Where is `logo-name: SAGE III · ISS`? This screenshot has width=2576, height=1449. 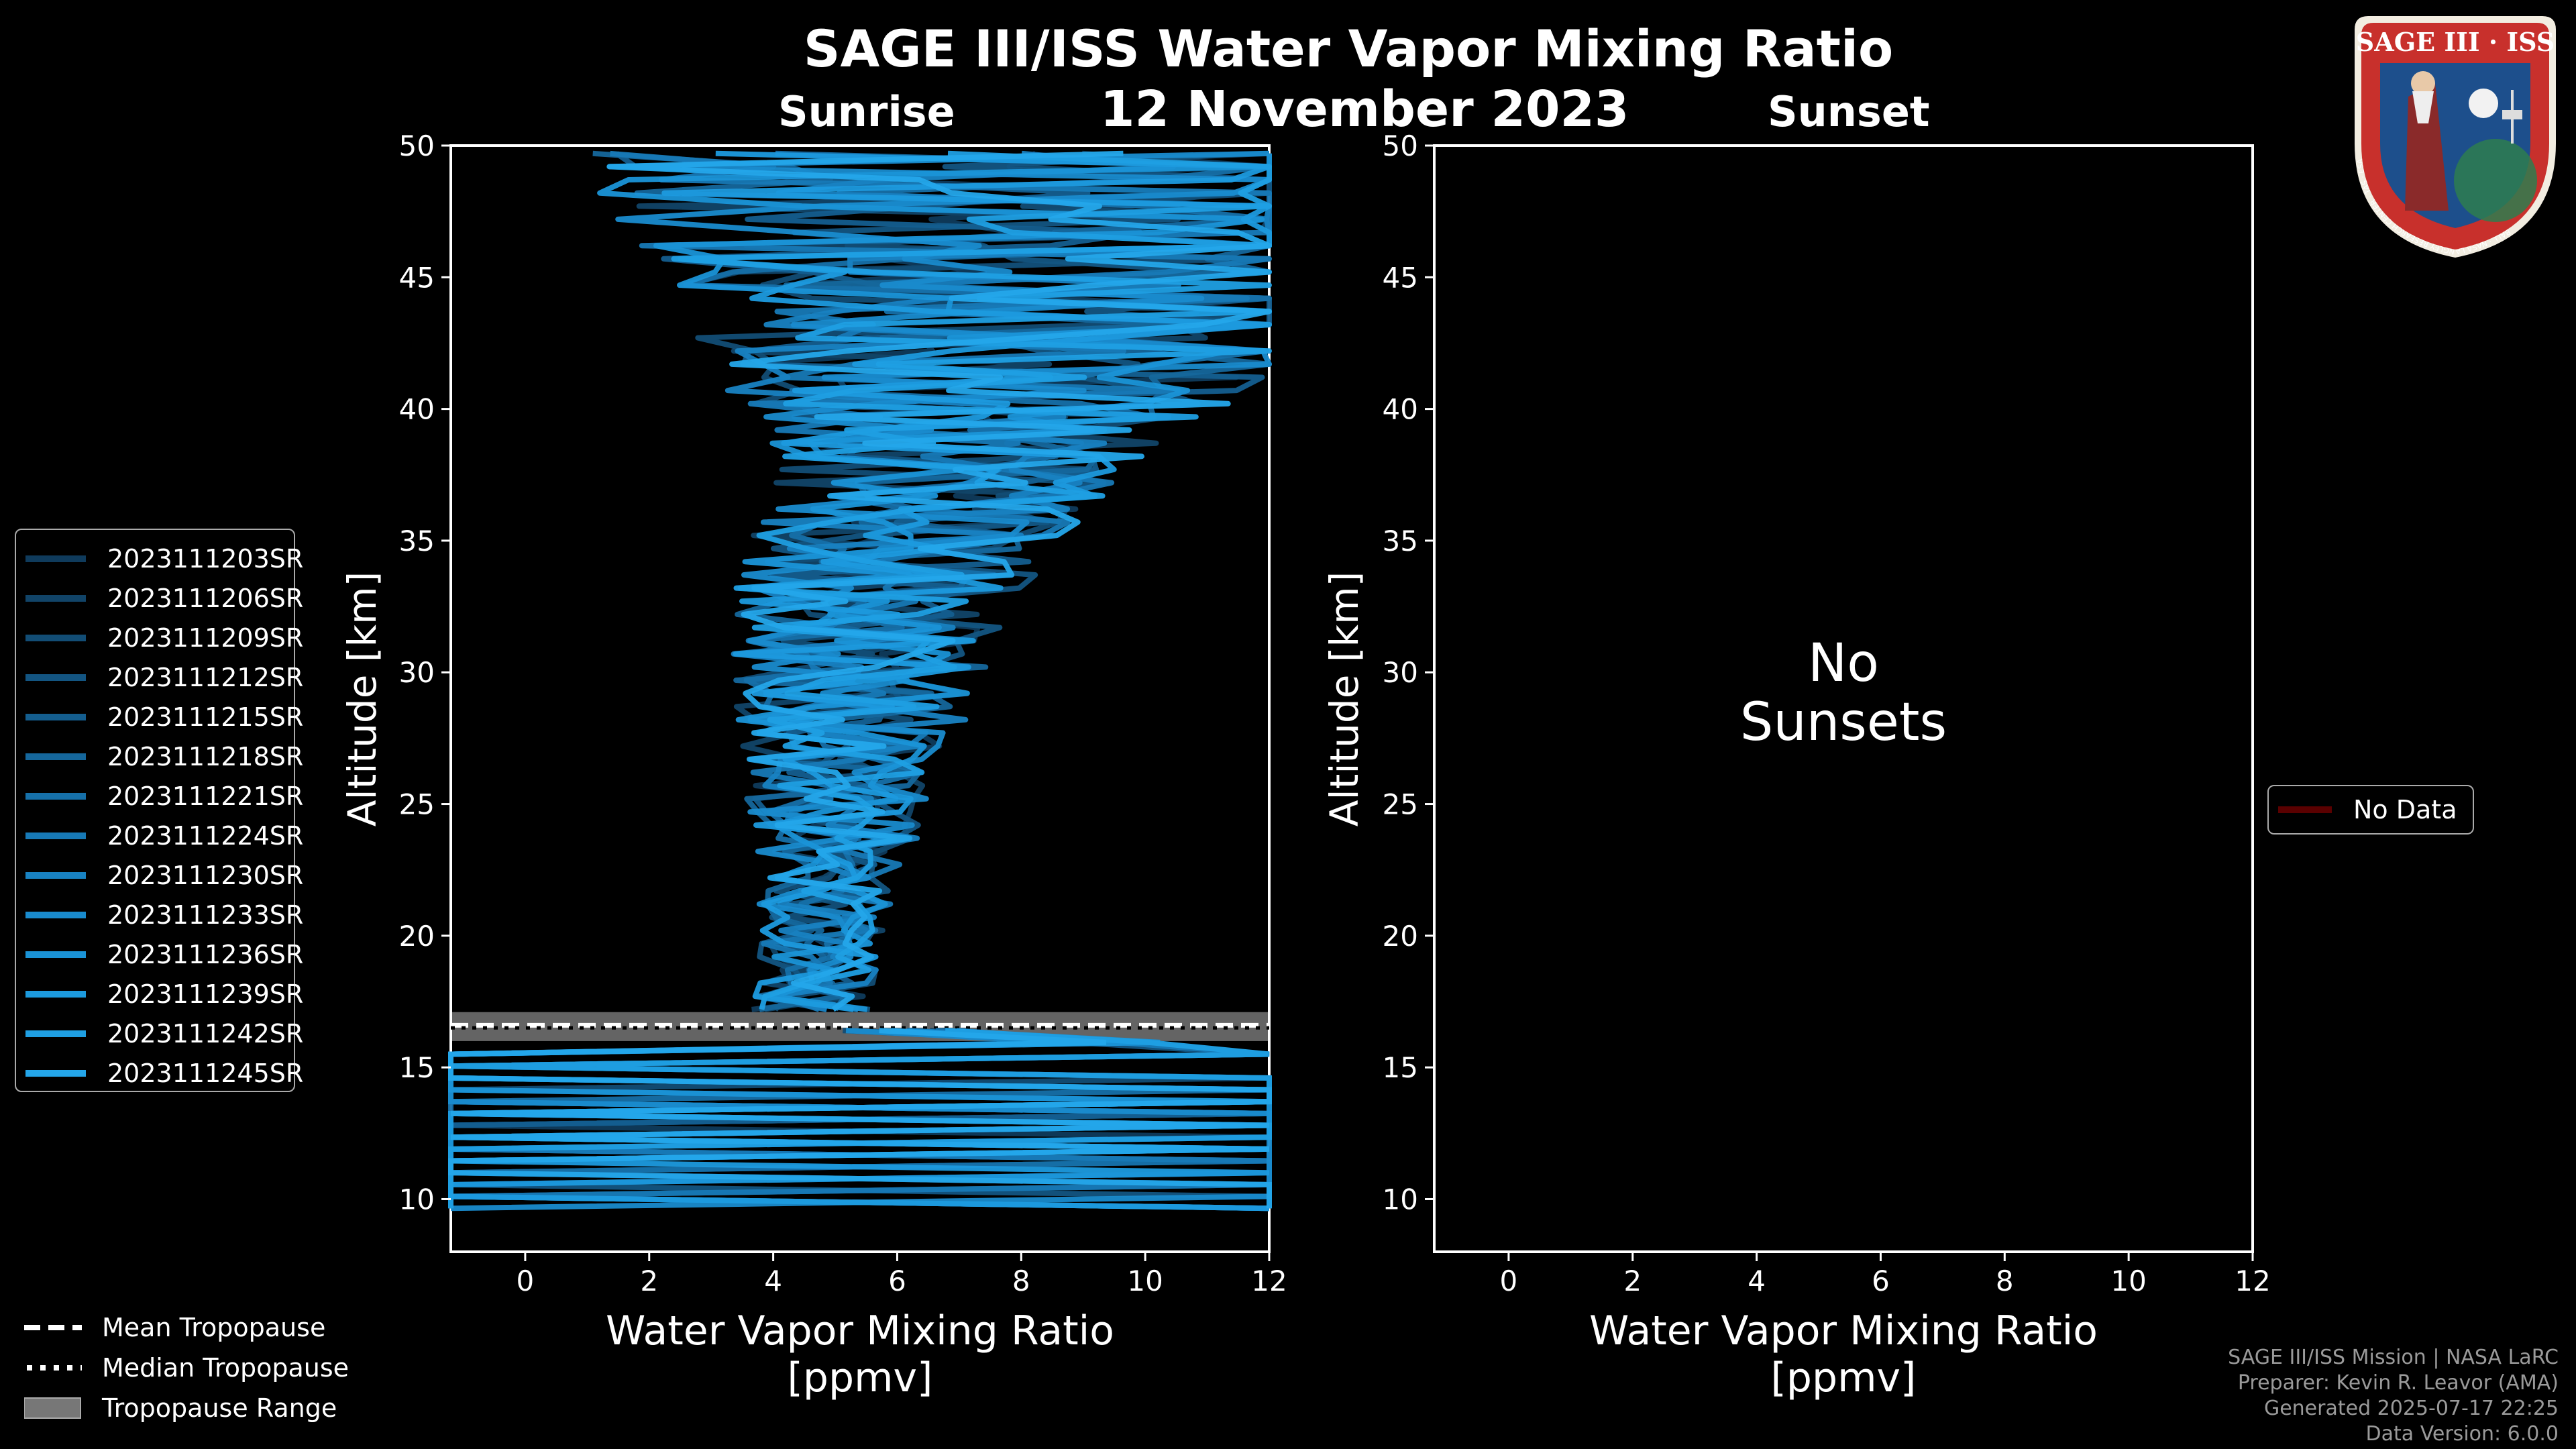 logo-name: SAGE III · ISS is located at coordinates (2455, 42).